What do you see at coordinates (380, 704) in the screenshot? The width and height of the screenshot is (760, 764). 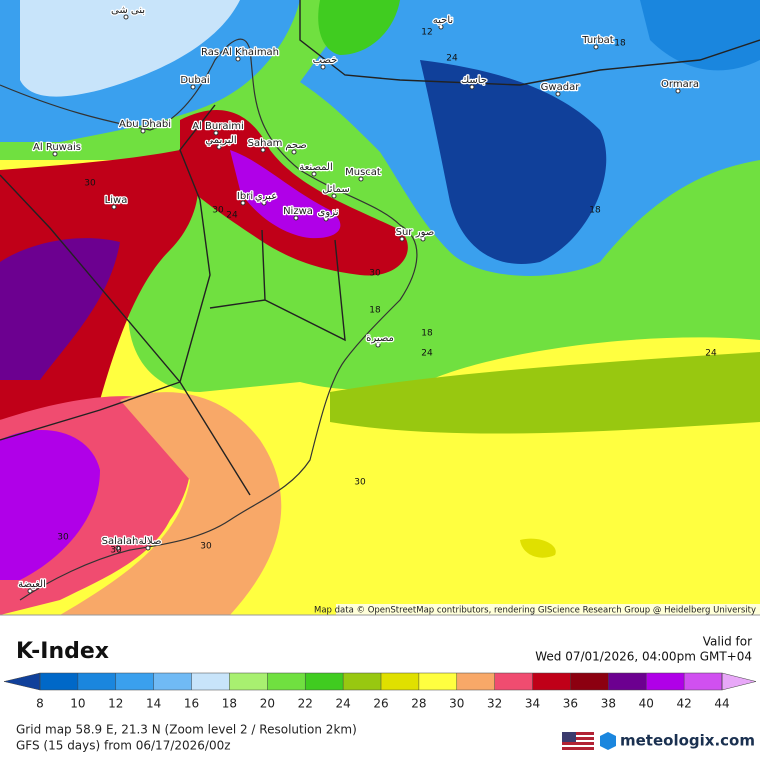 I see `colorbar-tick-label: 26` at bounding box center [380, 704].